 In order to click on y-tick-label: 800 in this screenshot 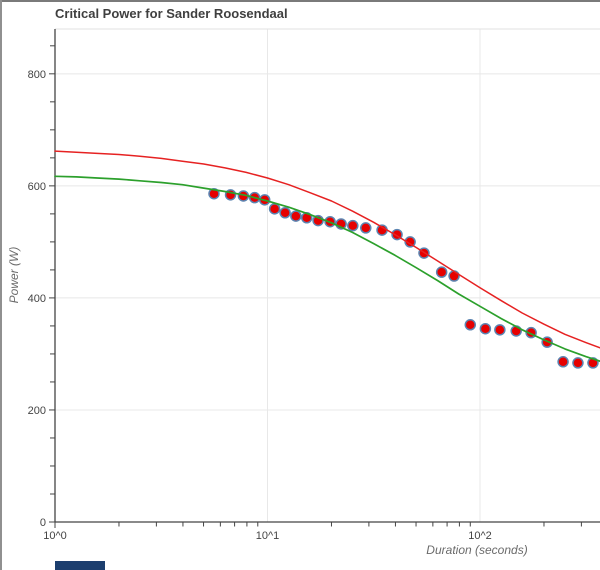, I will do `click(37, 75)`.